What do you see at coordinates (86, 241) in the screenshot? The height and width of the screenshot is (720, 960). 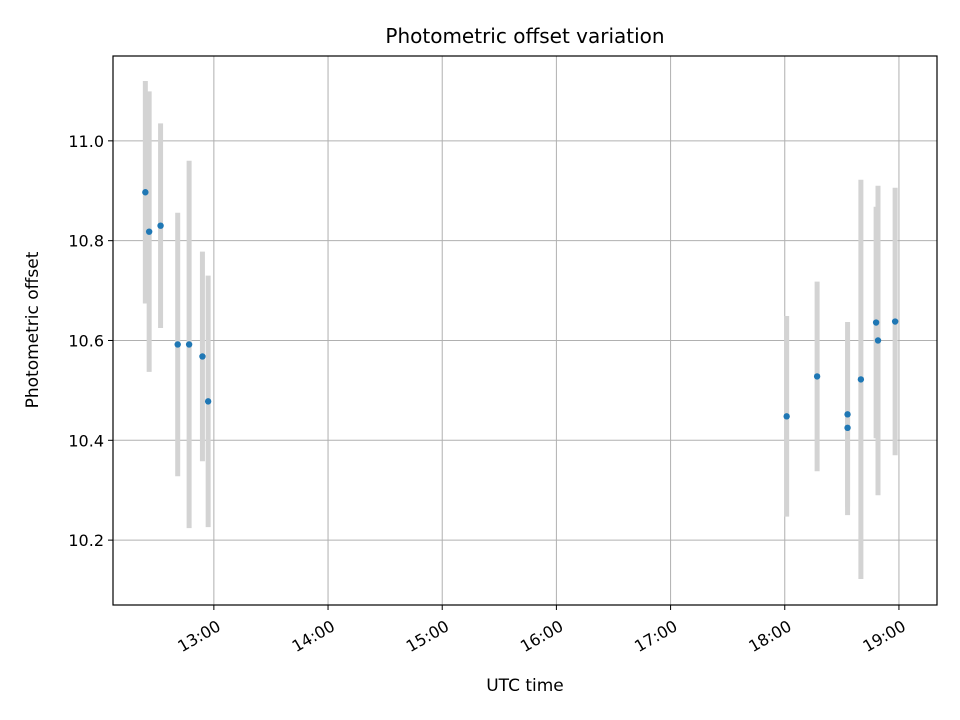 I see `y-tick-label: 10.8` at bounding box center [86, 241].